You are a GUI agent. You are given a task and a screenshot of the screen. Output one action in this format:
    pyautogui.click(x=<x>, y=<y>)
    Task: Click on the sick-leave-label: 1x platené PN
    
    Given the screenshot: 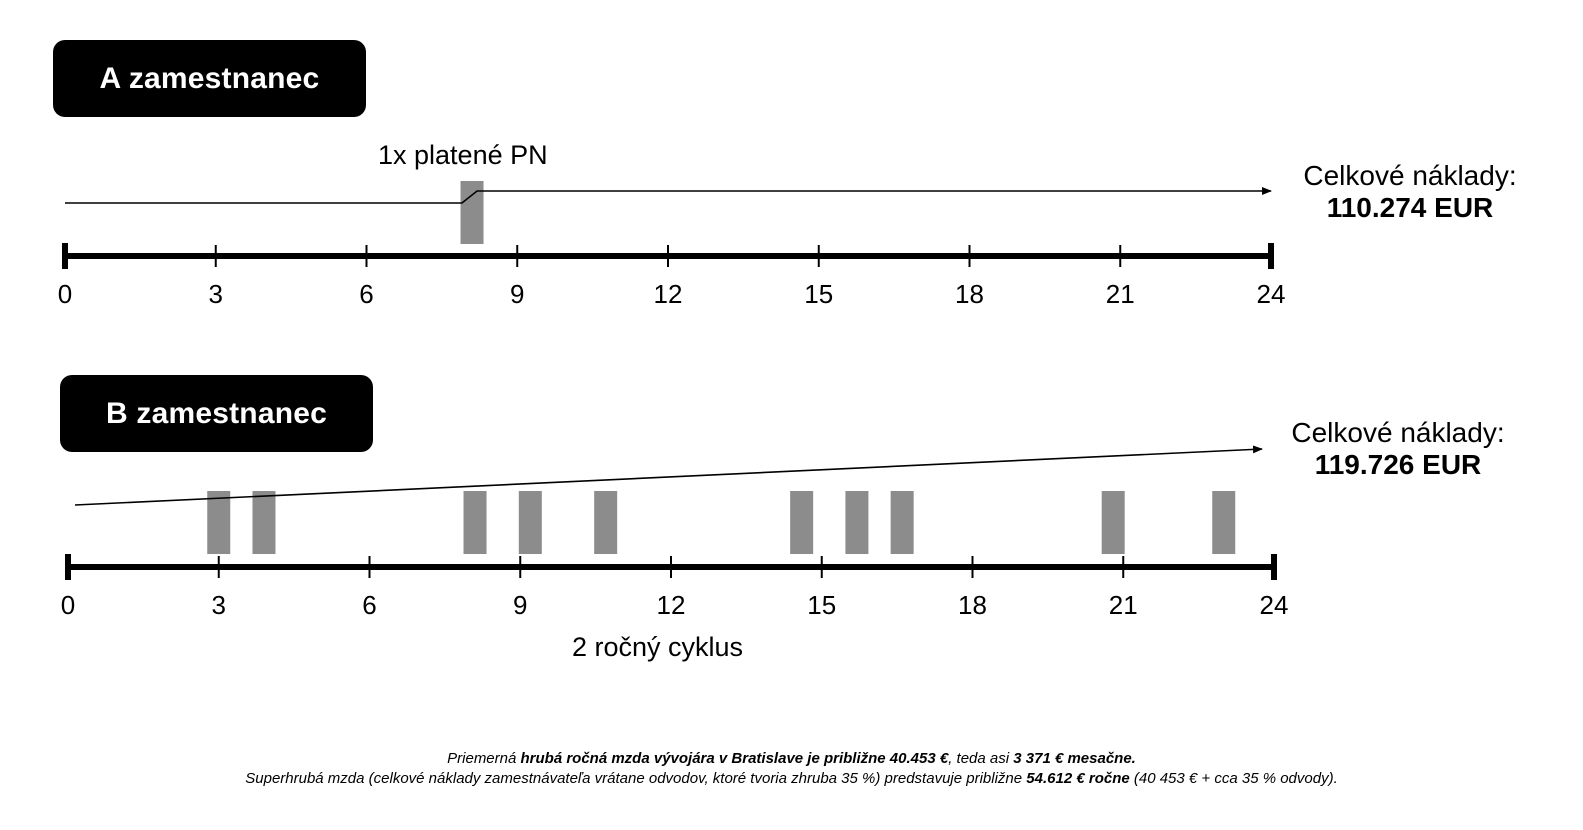 What is the action you would take?
    pyautogui.click(x=463, y=155)
    